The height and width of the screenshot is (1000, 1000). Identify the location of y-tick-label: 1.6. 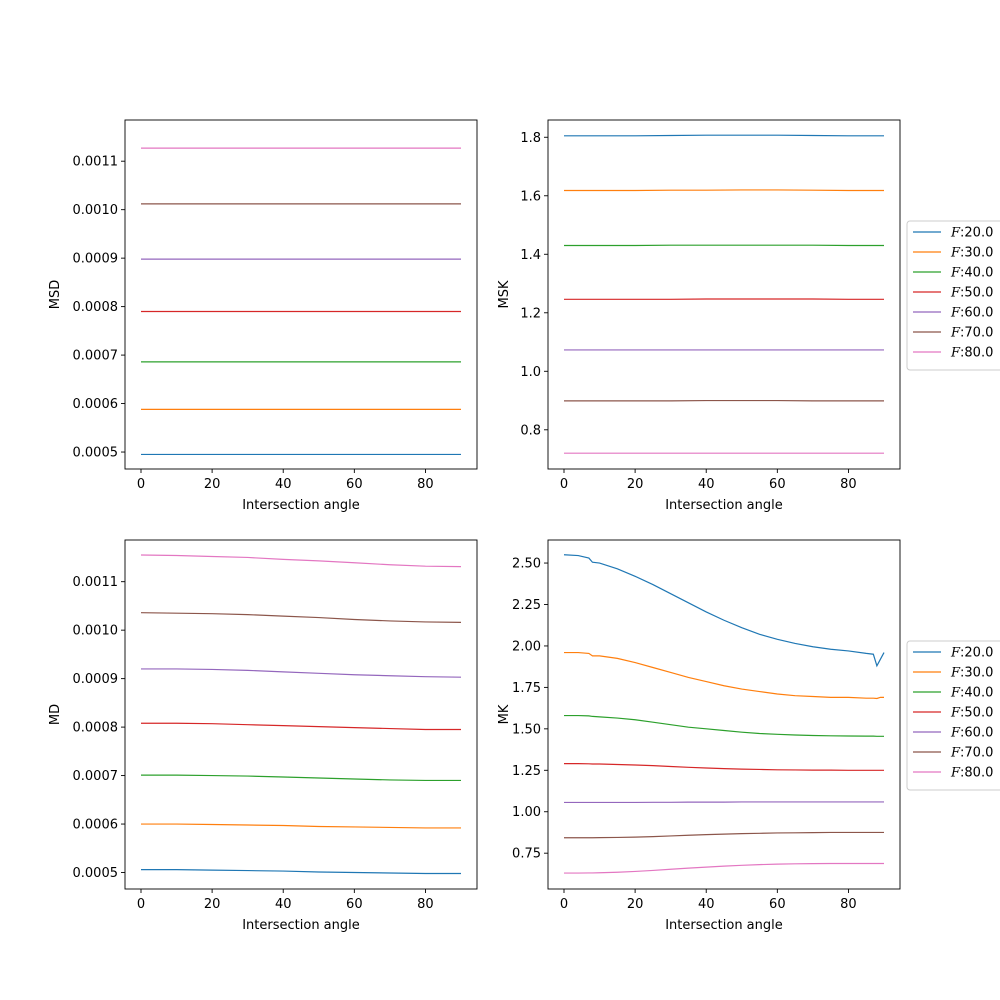
(530, 196).